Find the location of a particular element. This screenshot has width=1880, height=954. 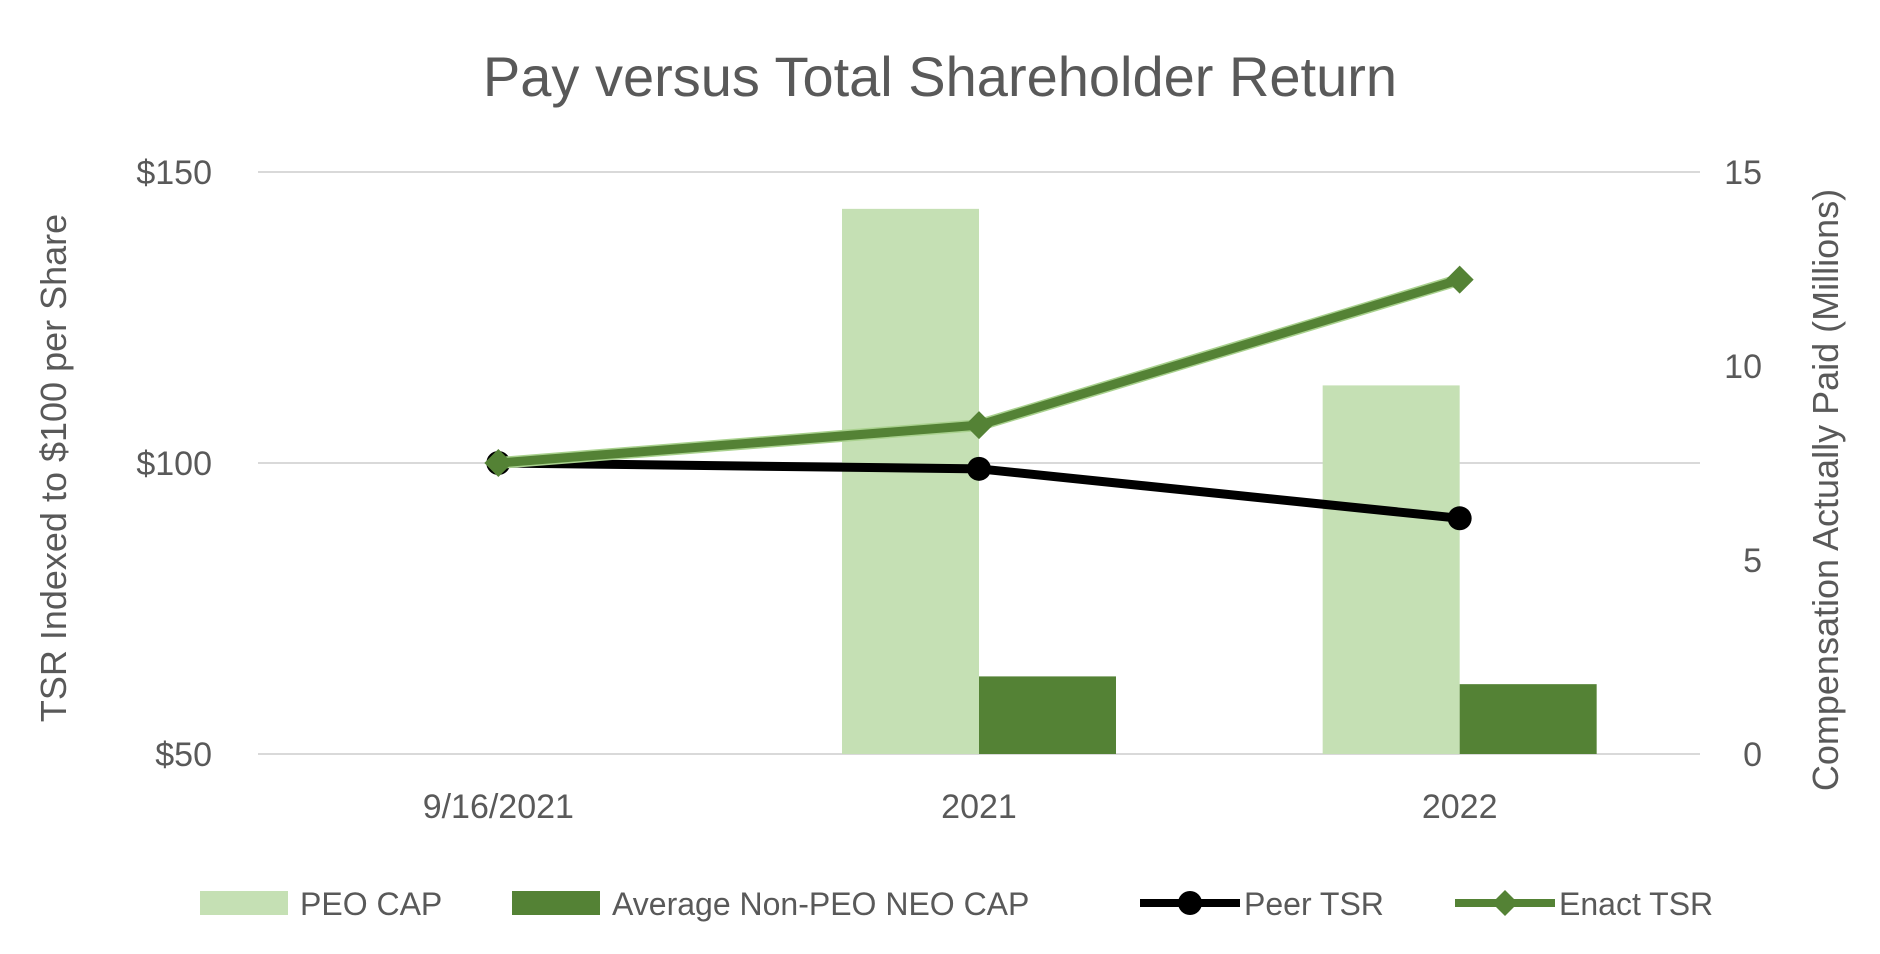

left-tick-label: $150 is located at coordinates (174, 173).